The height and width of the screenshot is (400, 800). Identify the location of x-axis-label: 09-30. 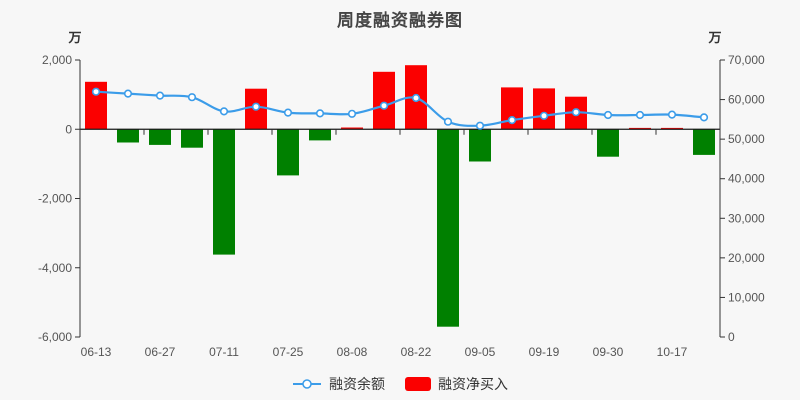
(608, 352).